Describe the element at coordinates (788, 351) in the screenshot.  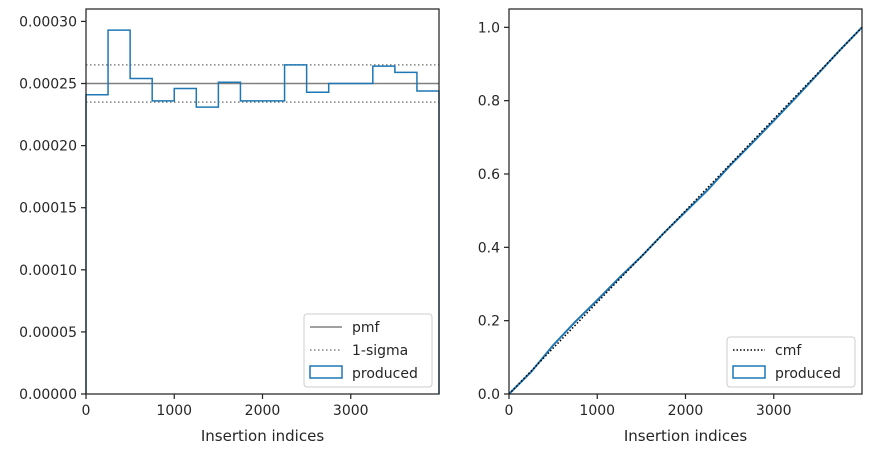
I see `legend-cmf-label: cmf` at that location.